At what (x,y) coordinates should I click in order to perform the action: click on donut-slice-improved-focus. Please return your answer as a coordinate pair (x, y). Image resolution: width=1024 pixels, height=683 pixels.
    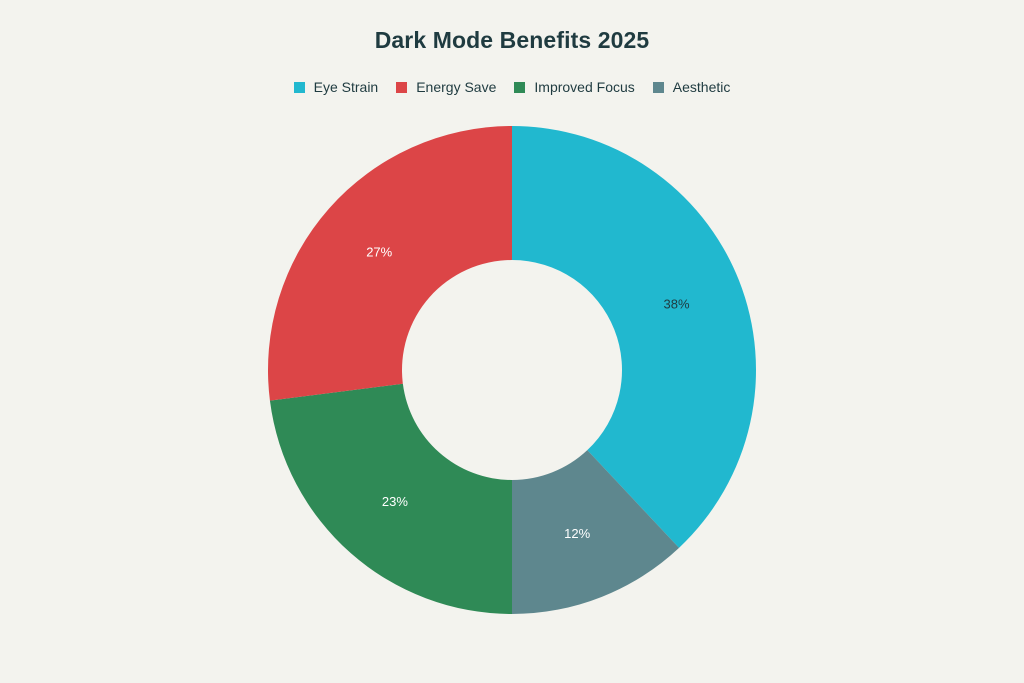
    Looking at the image, I should click on (390, 498).